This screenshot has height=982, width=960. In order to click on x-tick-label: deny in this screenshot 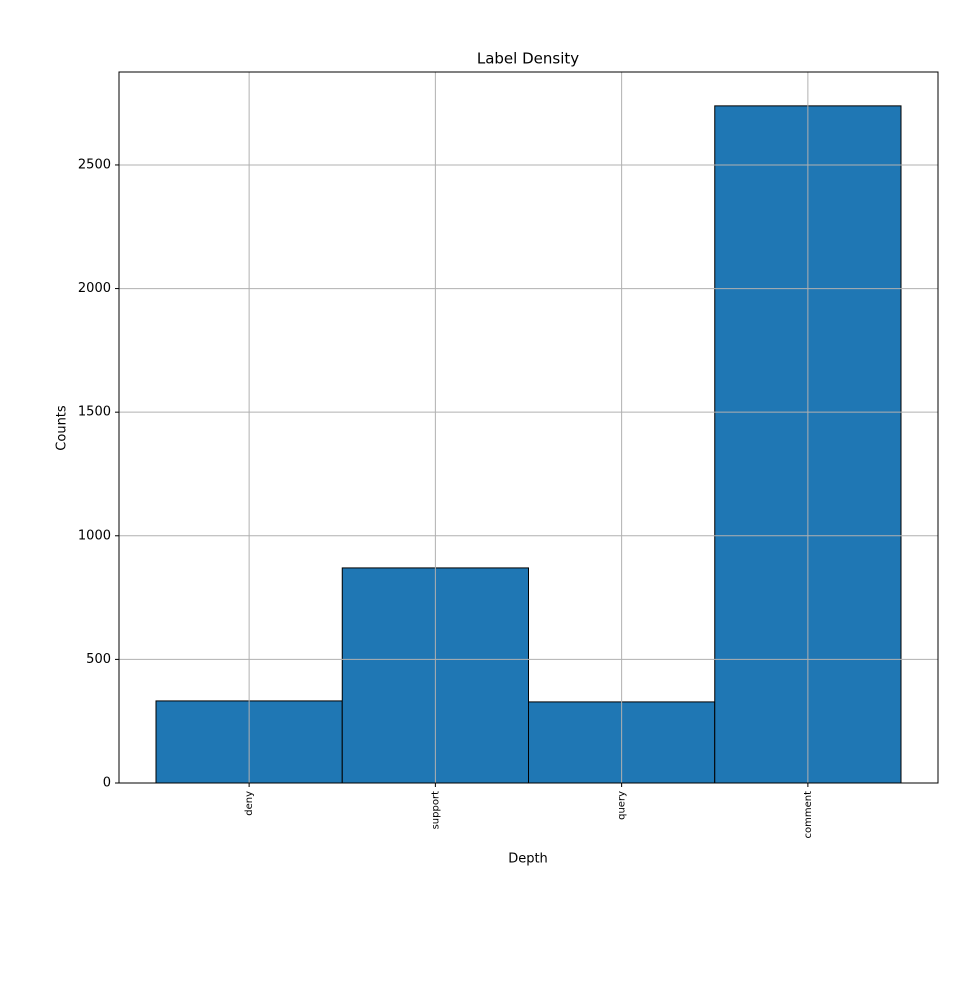, I will do `click(249, 803)`.